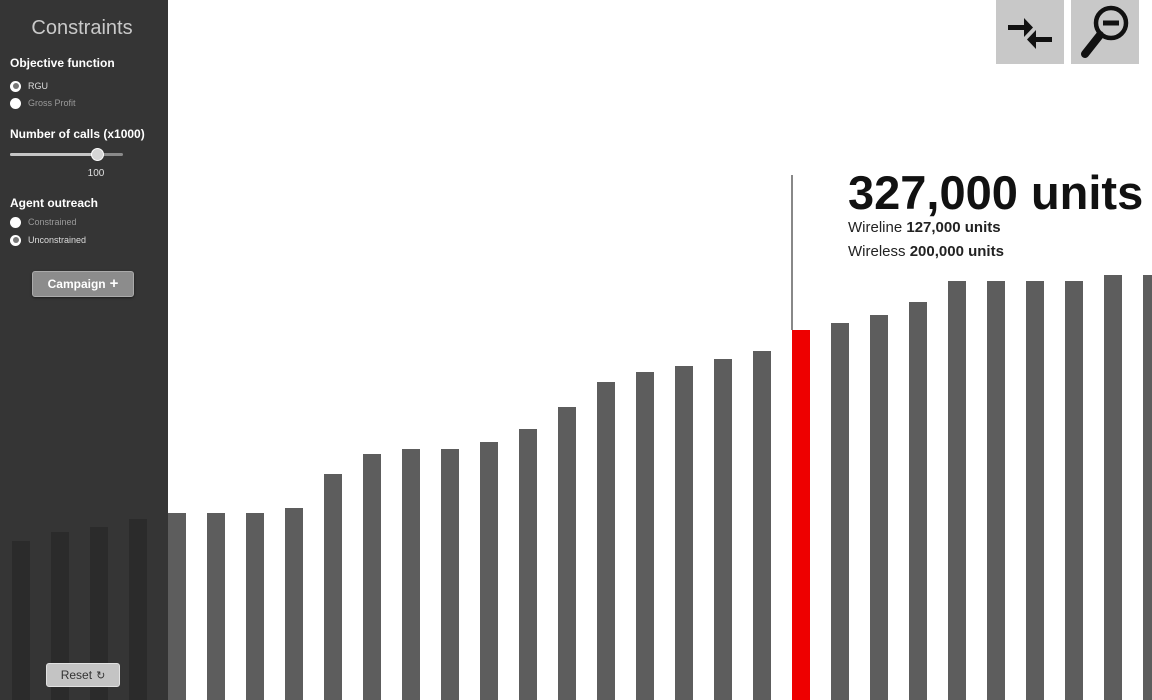 The image size is (1152, 700). Describe the element at coordinates (953, 227) in the screenshot. I see `wireline-value: 127,000 units` at that location.